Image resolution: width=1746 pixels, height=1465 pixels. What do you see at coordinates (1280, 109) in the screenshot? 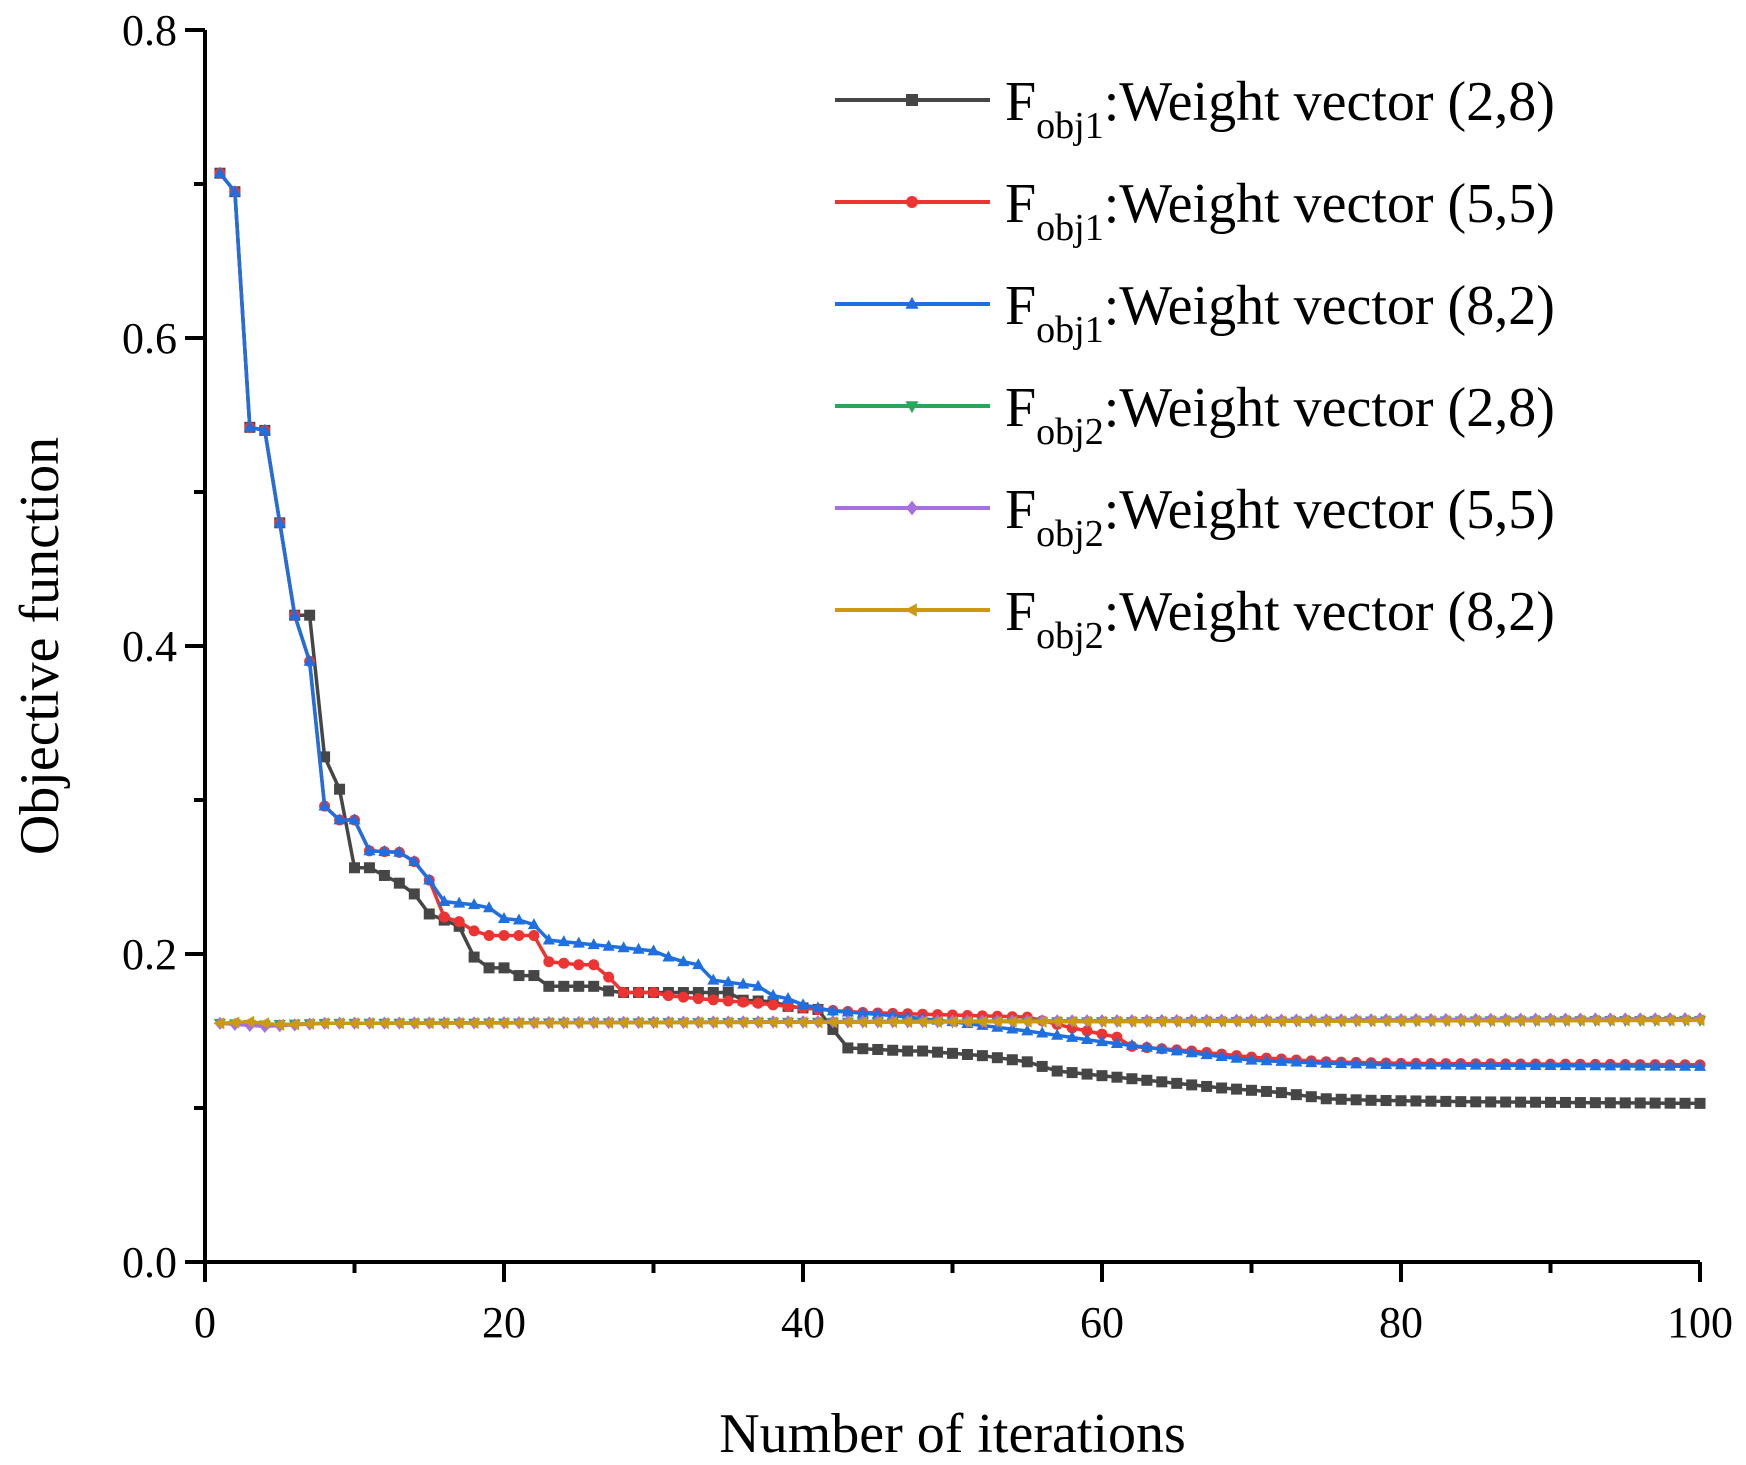
I see `legend-label: Fobj1:Weight vector (2,8)` at bounding box center [1280, 109].